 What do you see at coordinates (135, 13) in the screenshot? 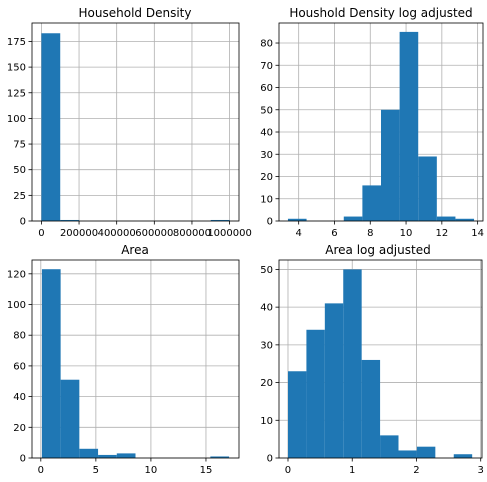
I see `panel-title: Household Density` at bounding box center [135, 13].